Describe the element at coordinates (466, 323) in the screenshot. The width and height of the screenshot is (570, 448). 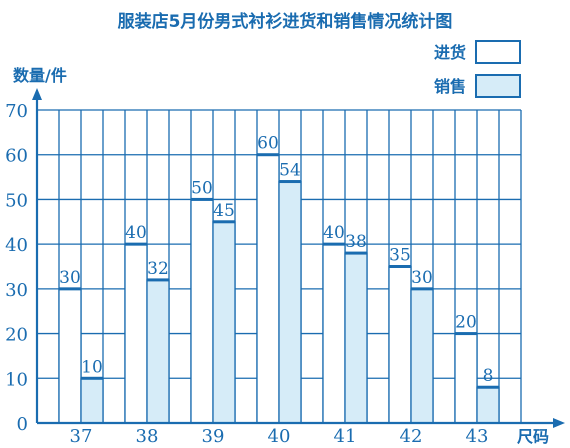
I see `data-label-purchase: 20` at that location.